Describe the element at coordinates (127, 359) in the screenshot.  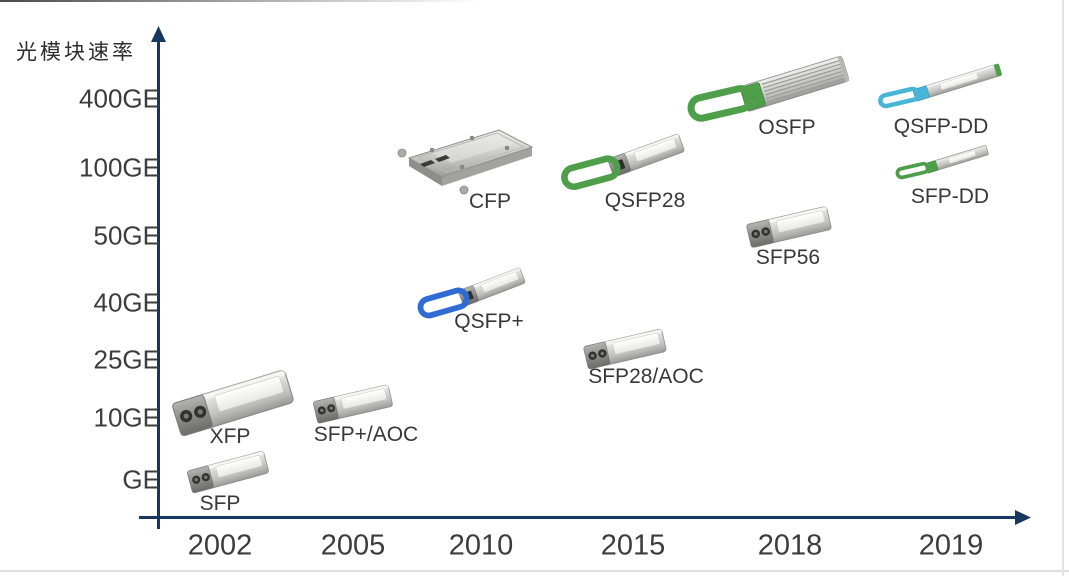
I see `y-tick-label: 25GE` at that location.